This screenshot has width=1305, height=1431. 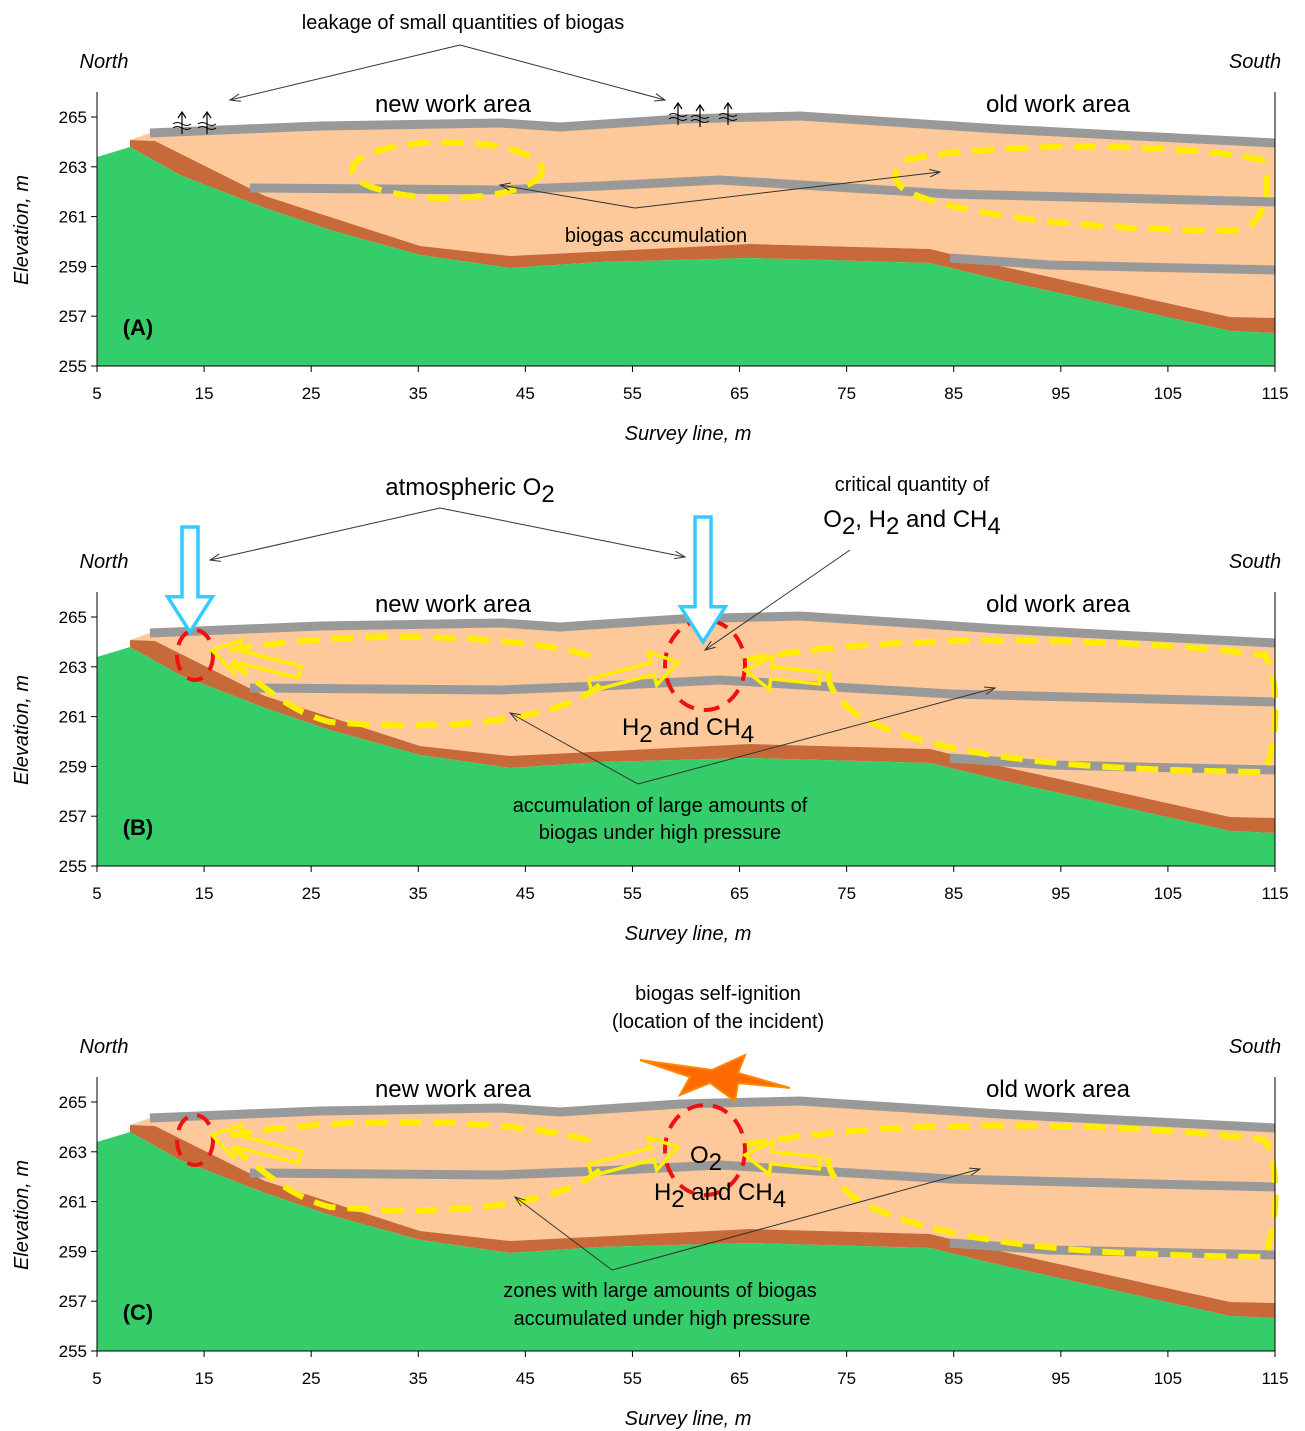 What do you see at coordinates (1112, 264) in the screenshot?
I see `lower-layer` at bounding box center [1112, 264].